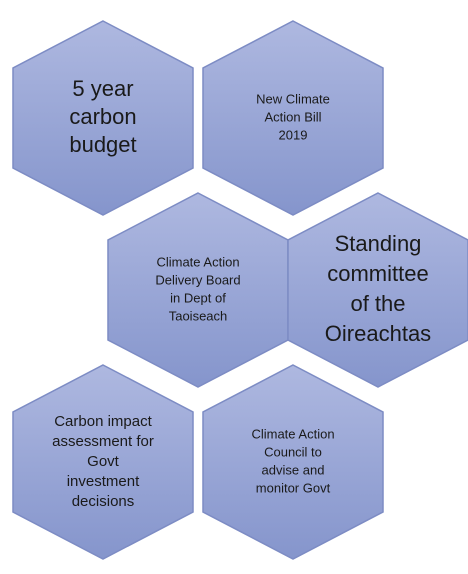 Image resolution: width=468 pixels, height=574 pixels. I want to click on node-label: carbon, so click(102, 116).